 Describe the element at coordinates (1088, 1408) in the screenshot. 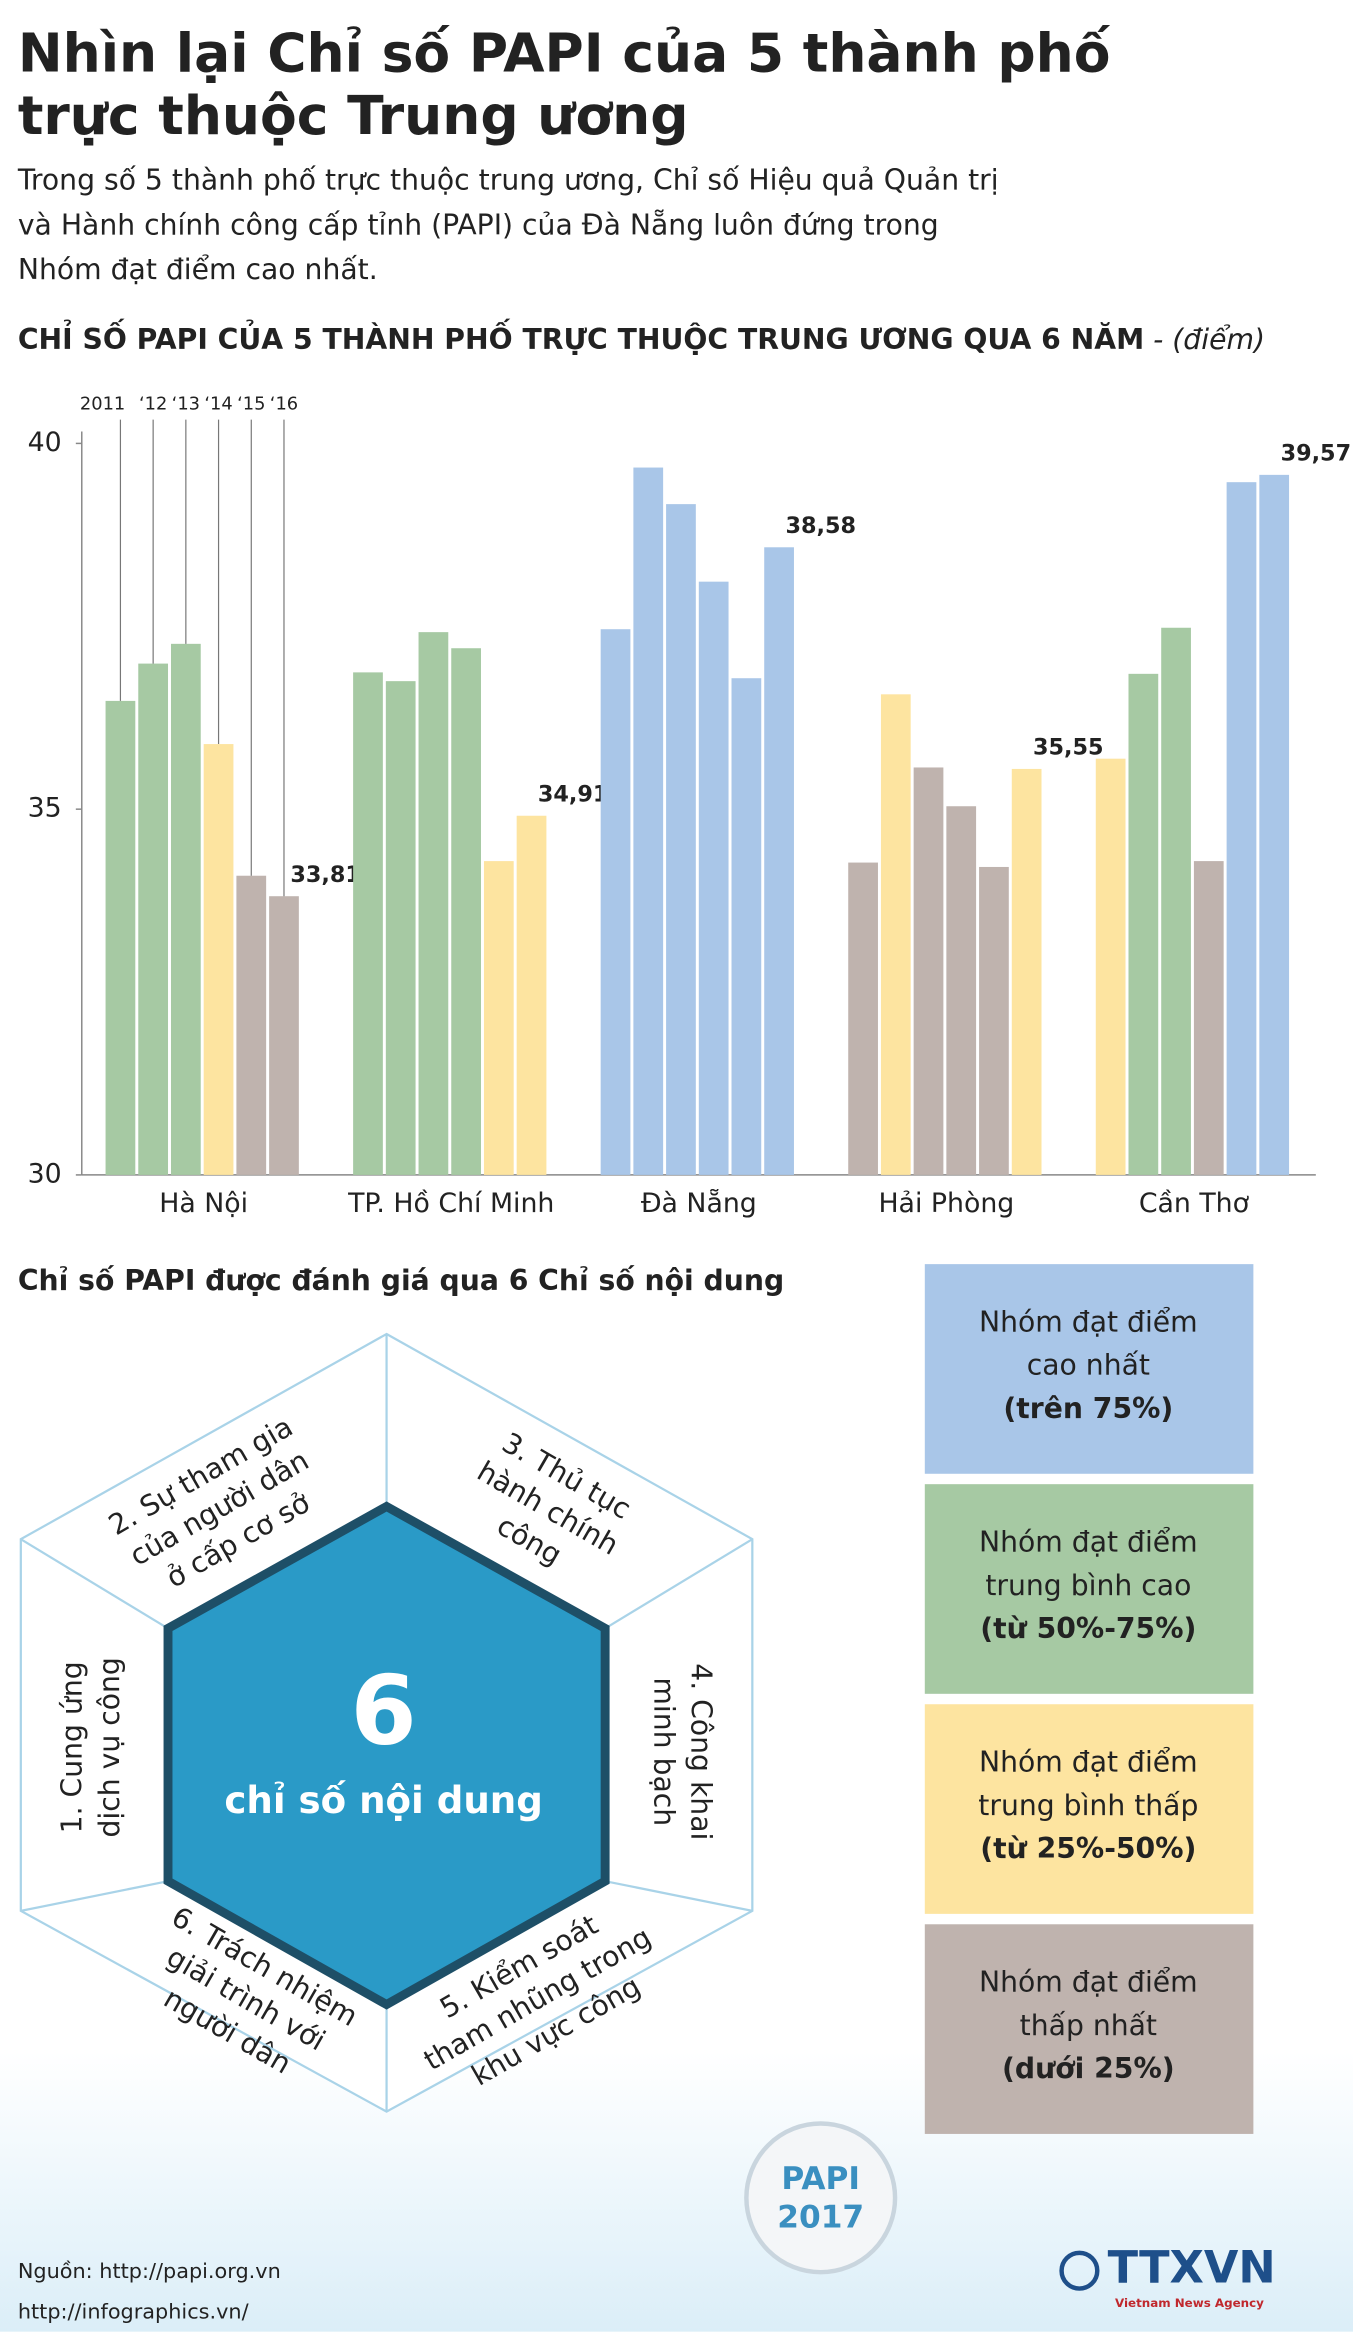

I see `group-line: (trên 75%)` at that location.